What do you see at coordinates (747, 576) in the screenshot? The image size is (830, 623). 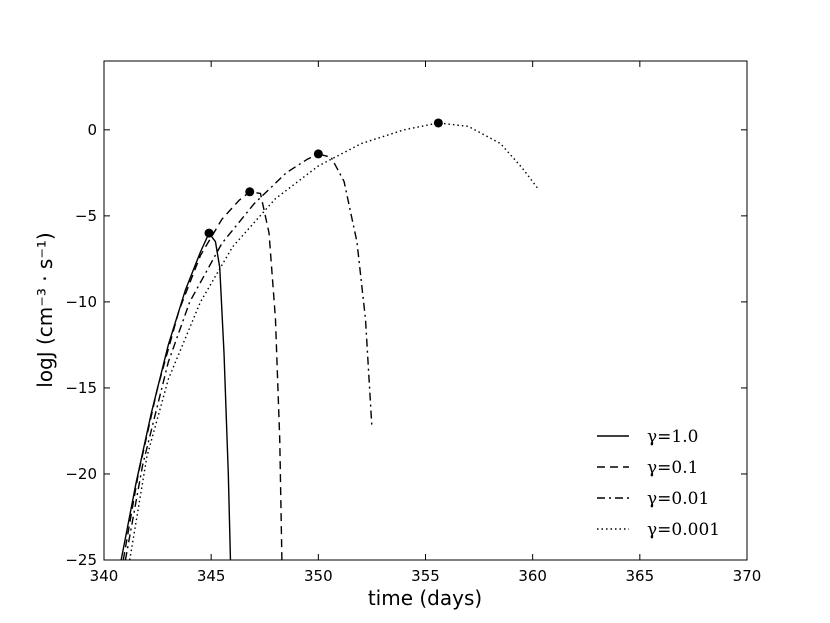 I see `x-tick-label: 370` at bounding box center [747, 576].